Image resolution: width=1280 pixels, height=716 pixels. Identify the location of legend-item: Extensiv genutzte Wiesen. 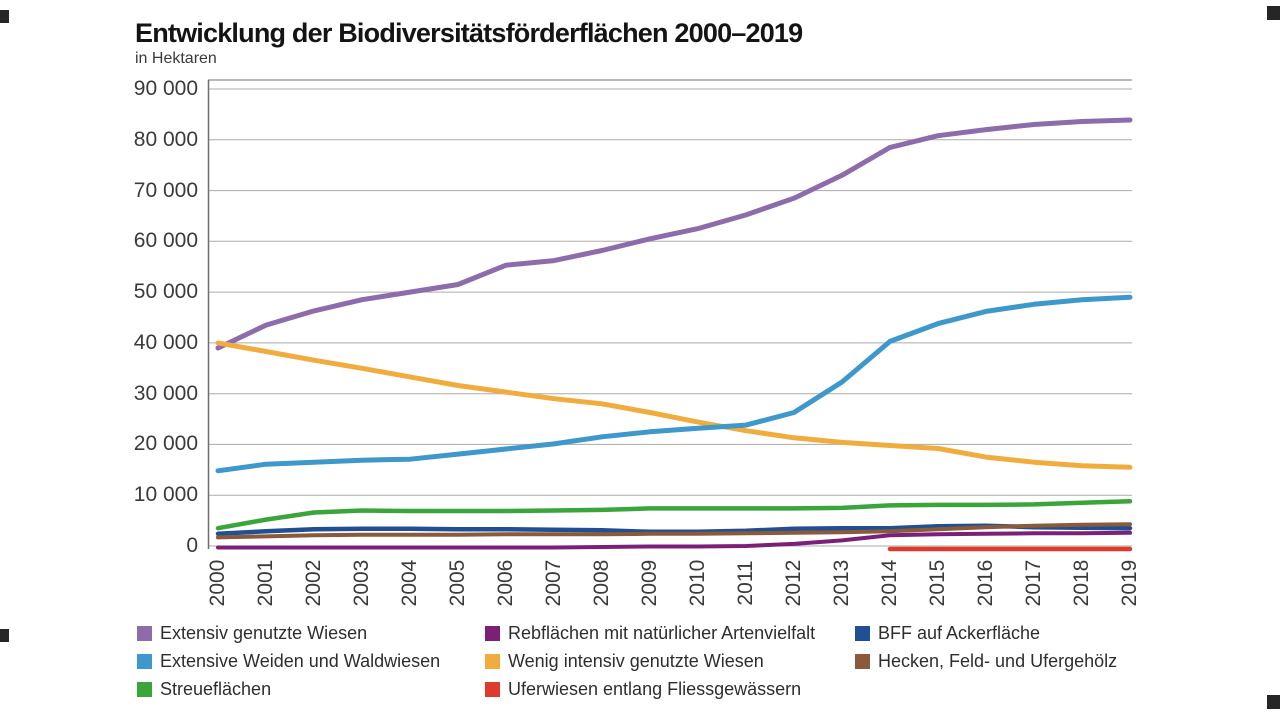
(288, 633).